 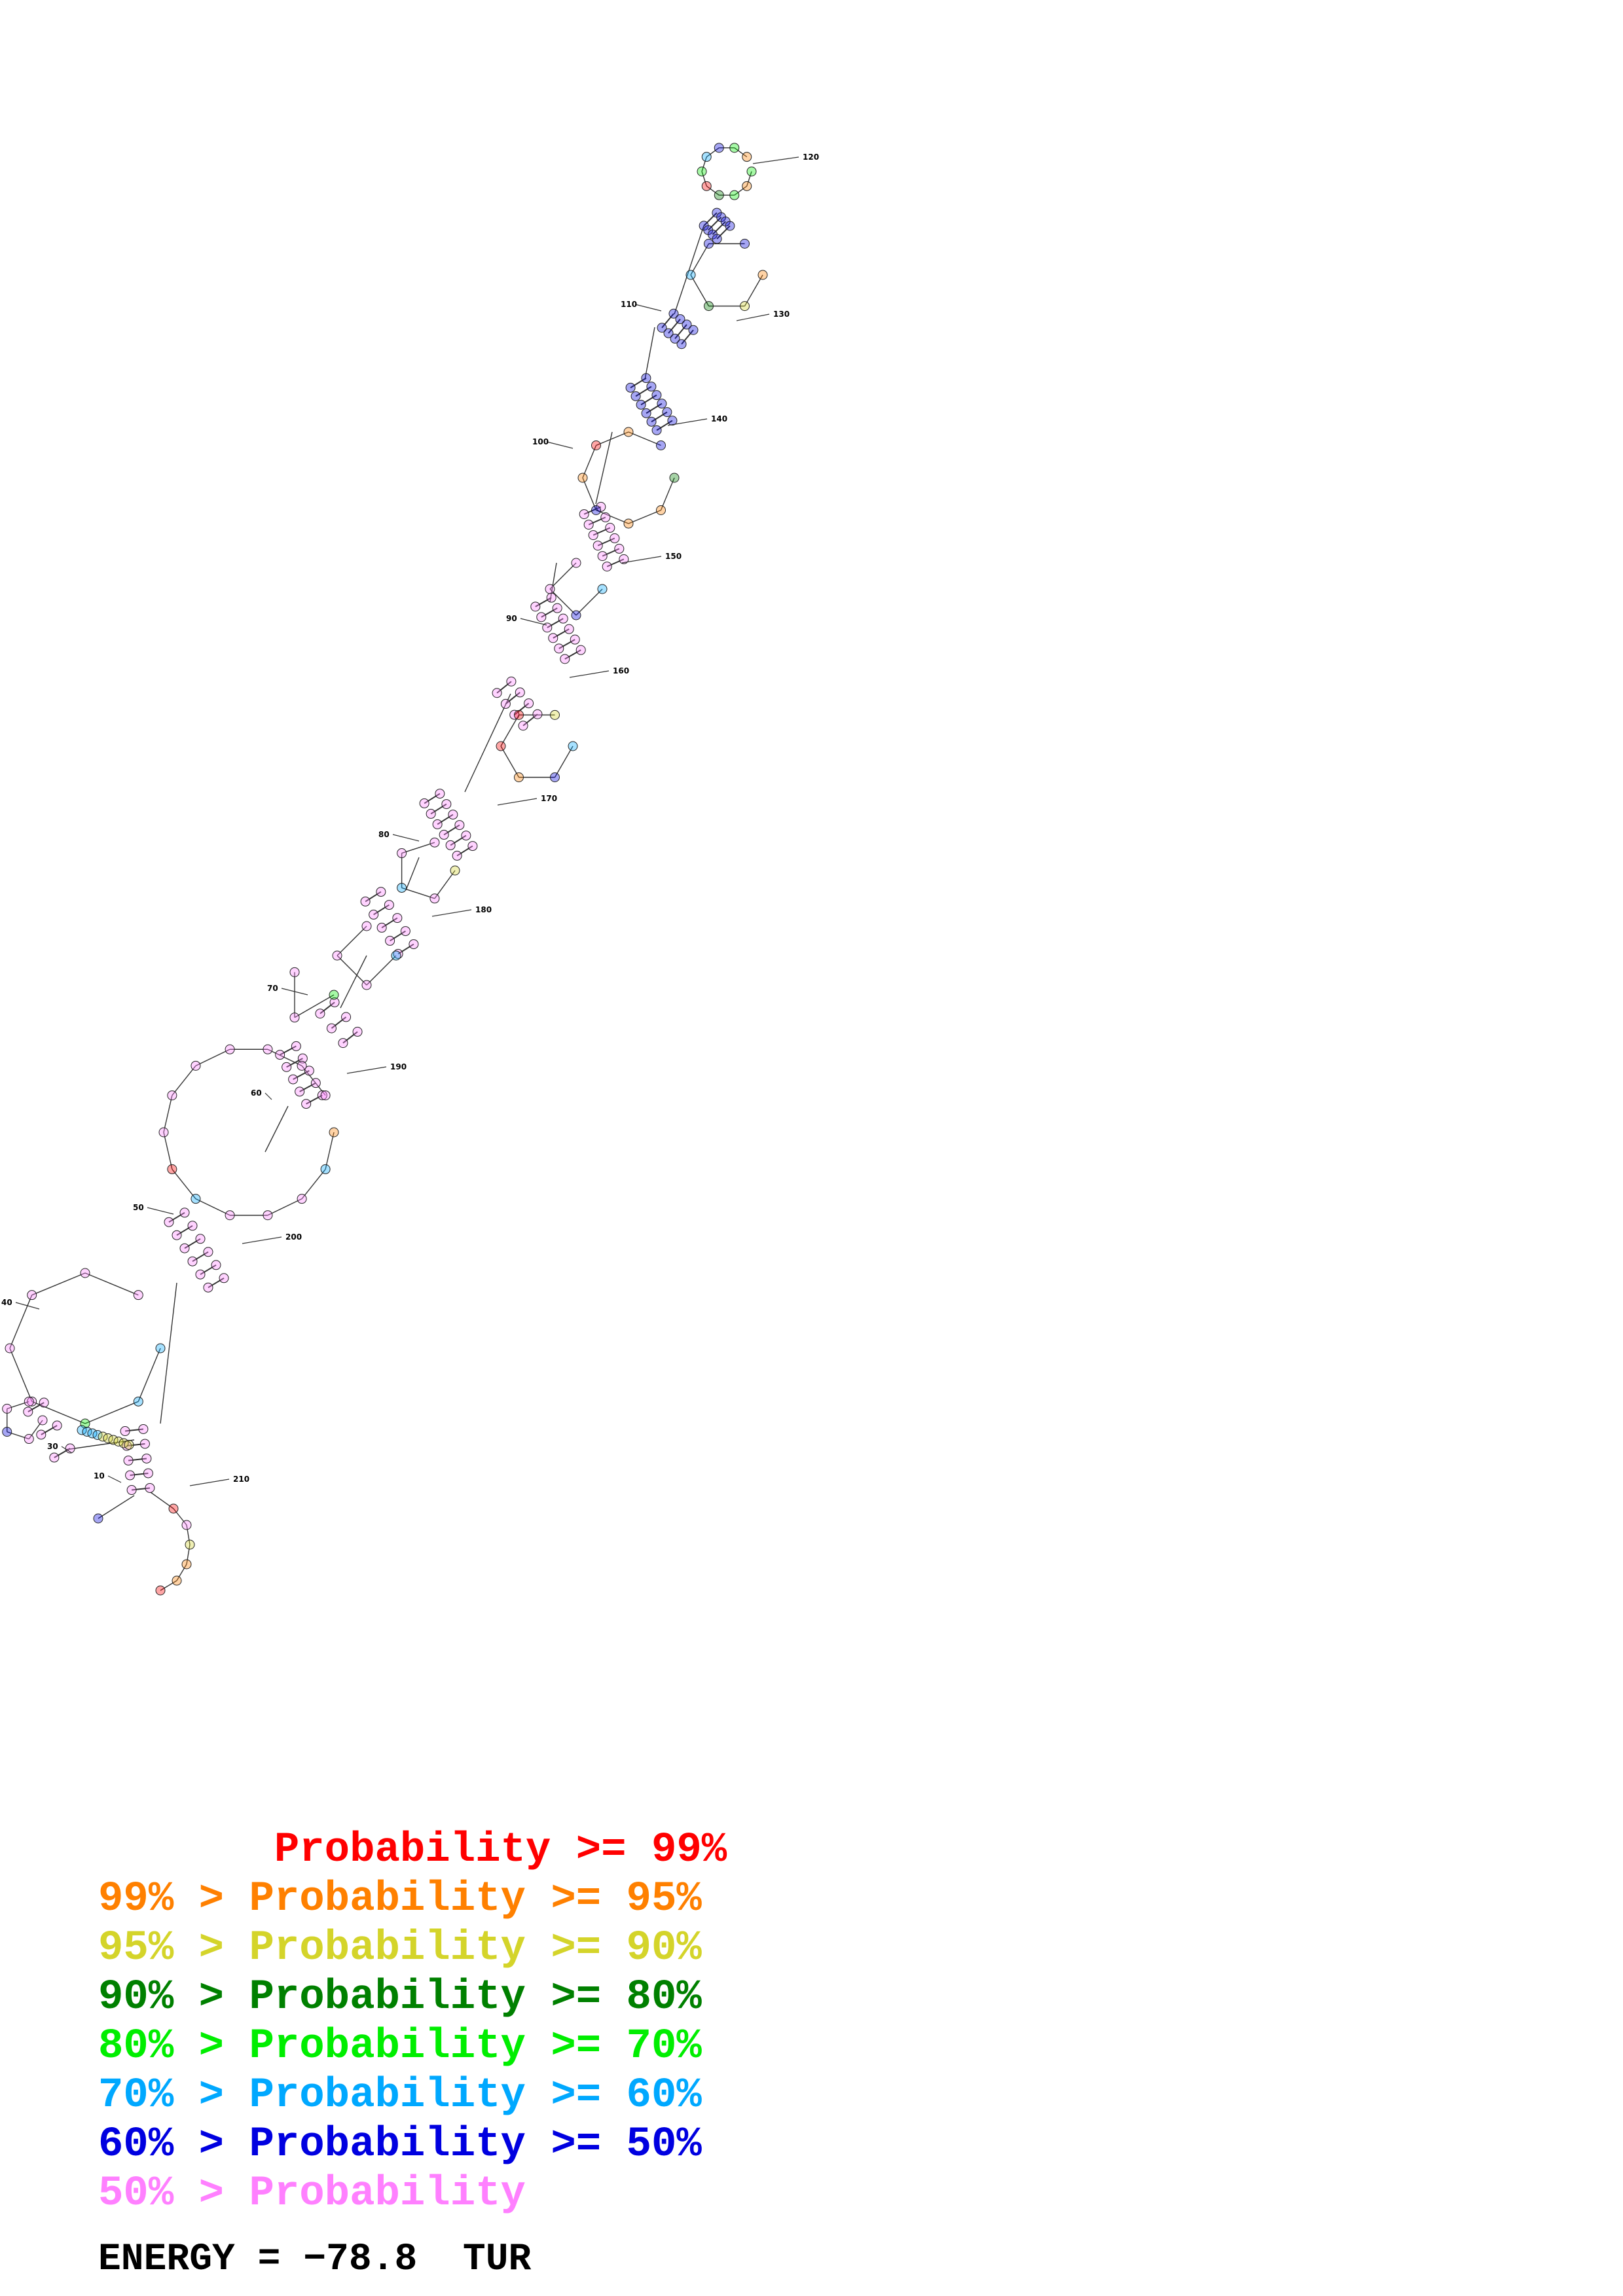 I want to click on position-tick-label: 160, so click(x=621, y=670).